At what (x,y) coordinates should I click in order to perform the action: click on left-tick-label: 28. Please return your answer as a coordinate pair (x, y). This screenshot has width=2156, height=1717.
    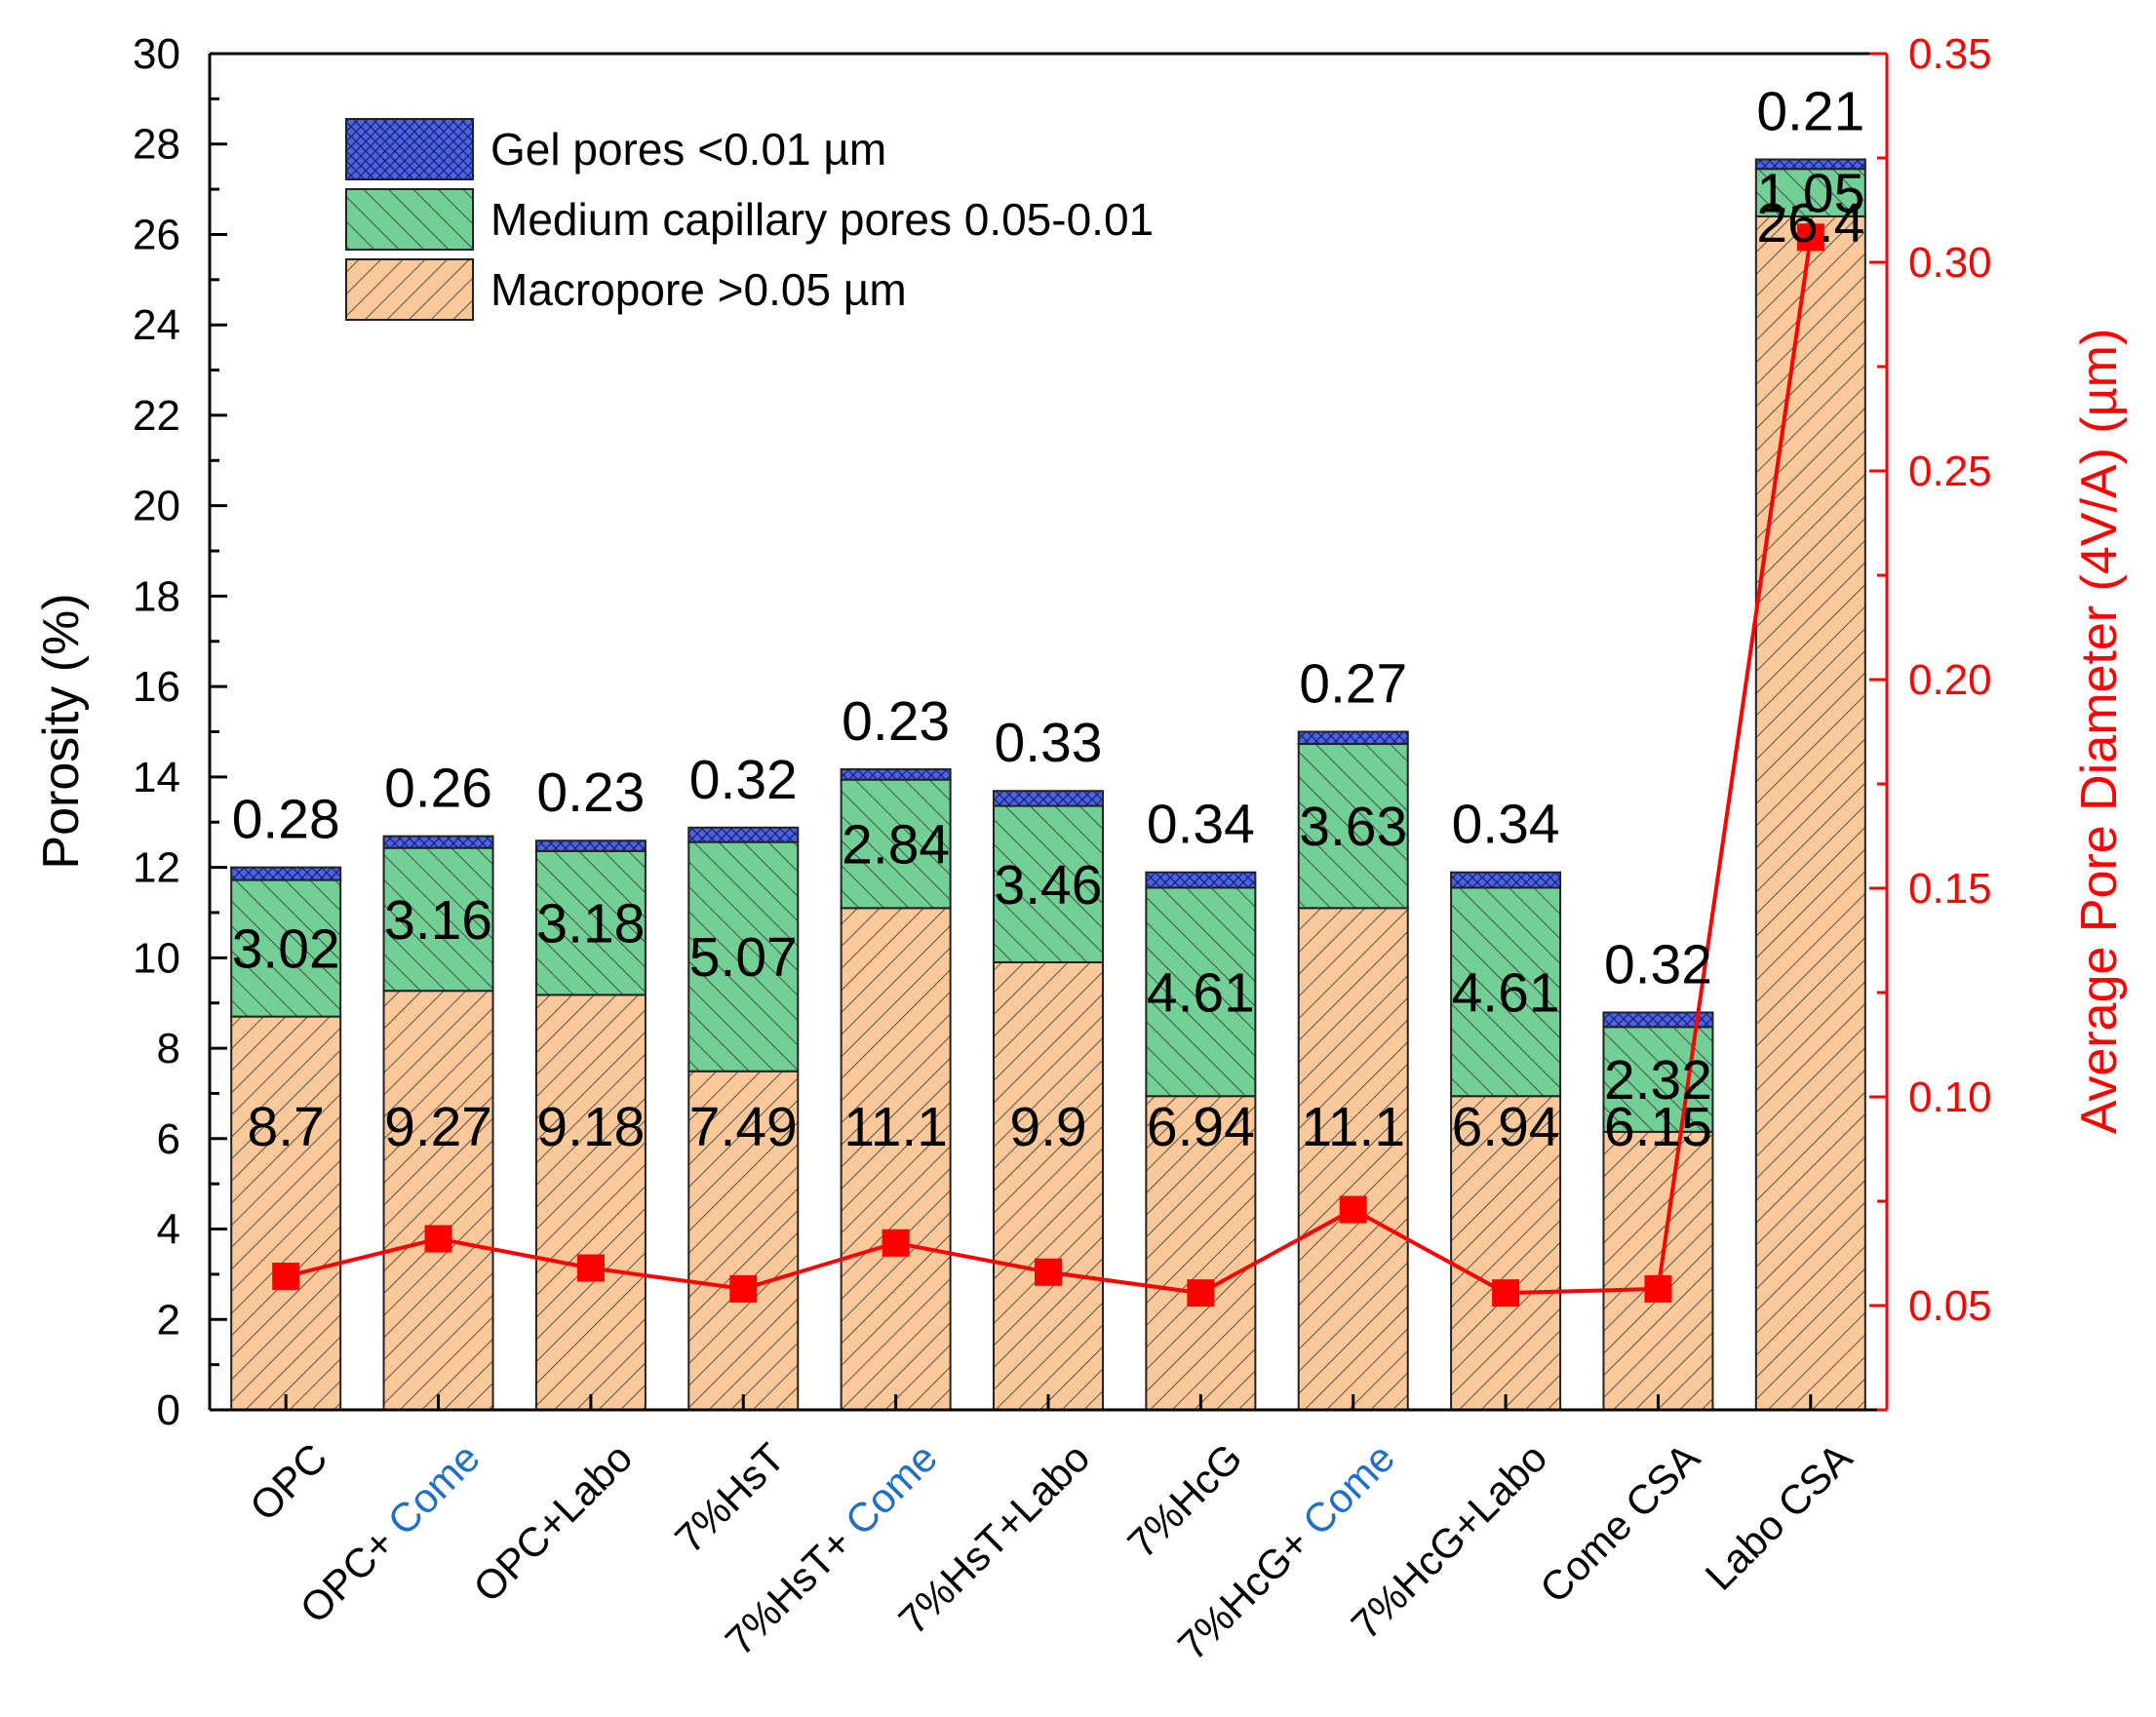
    Looking at the image, I should click on (156, 145).